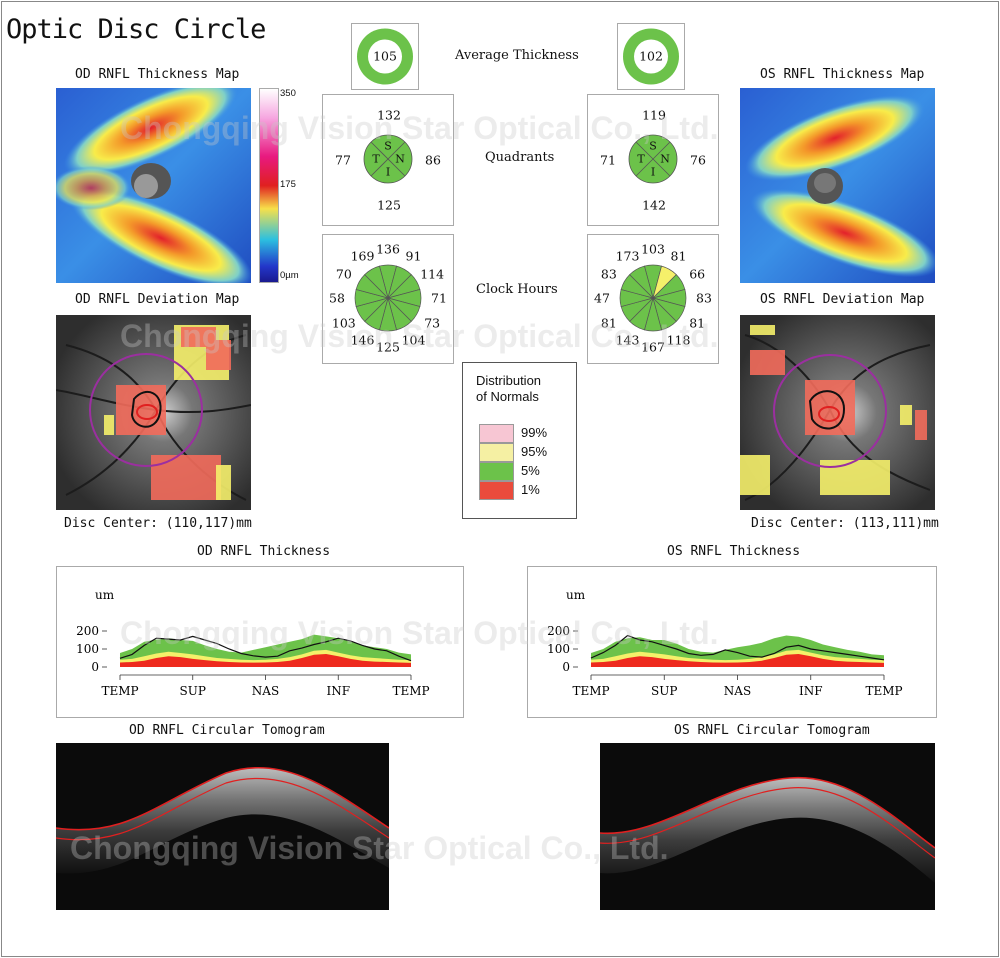  Describe the element at coordinates (432, 273) in the screenshot. I see `od-clock-value: 114` at that location.